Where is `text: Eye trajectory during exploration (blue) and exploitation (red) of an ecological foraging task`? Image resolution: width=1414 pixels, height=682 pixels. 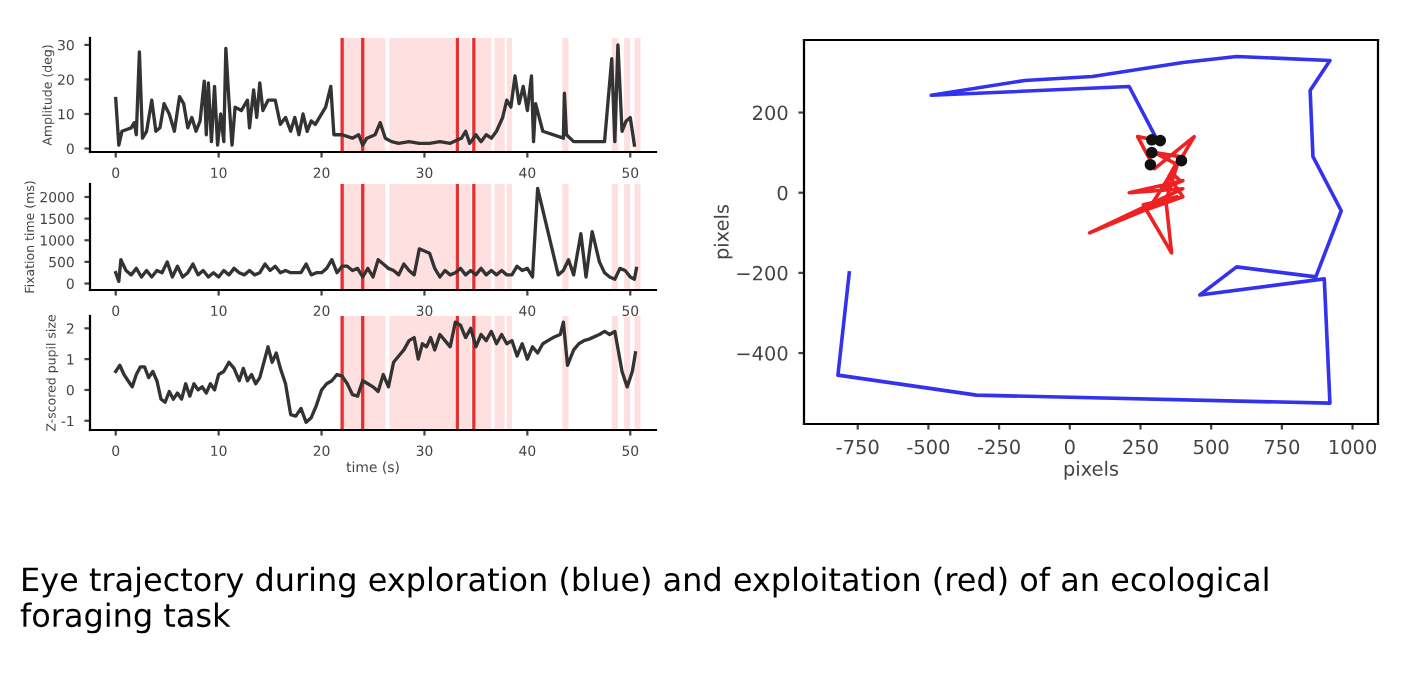
text: Eye trajectory during exploration (blue) and exploitation (red) of an ecological foraging task is located at coordinates (644, 600).